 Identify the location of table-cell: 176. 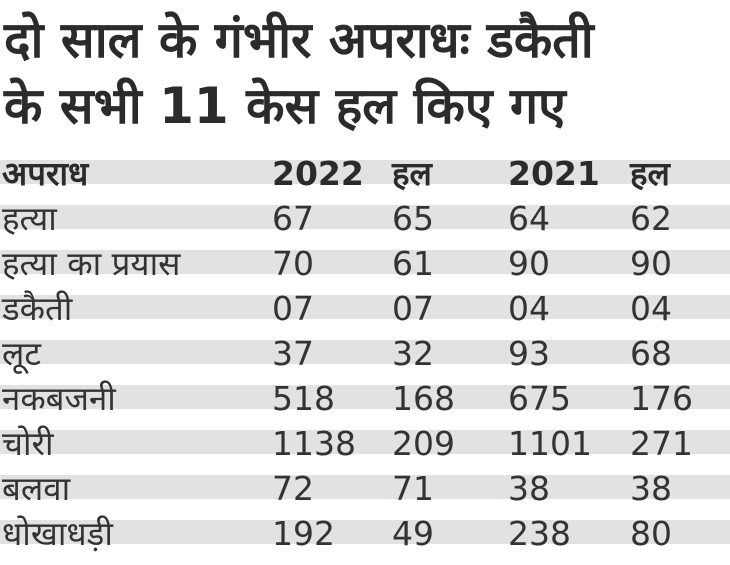
(661, 398).